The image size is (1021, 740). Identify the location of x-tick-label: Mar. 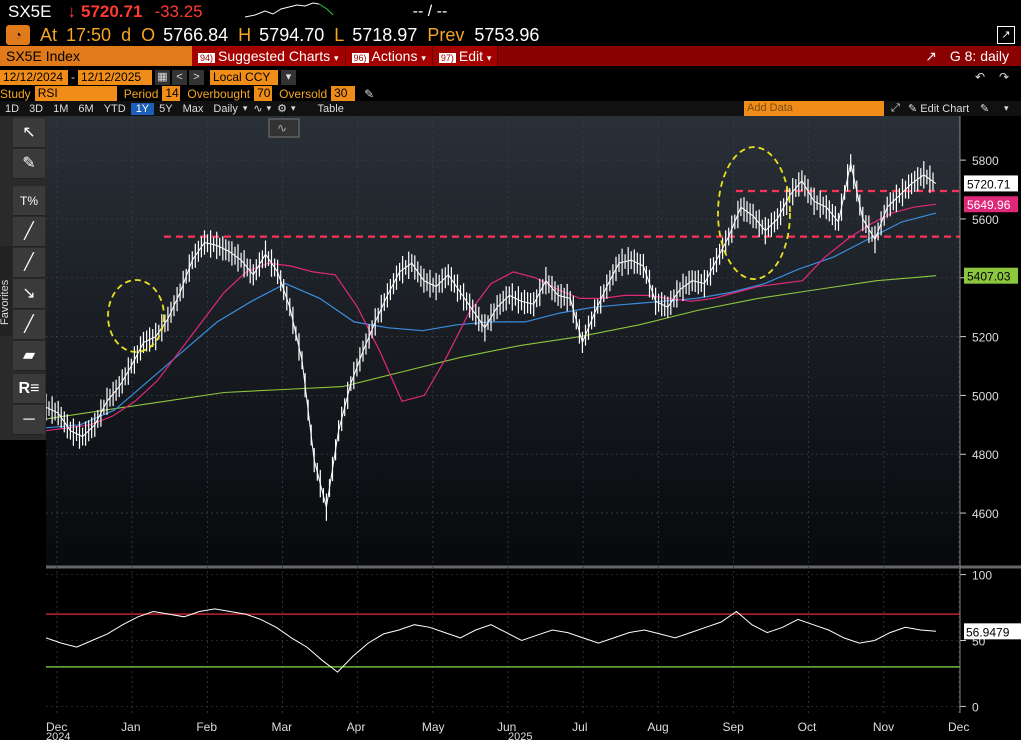
(282, 727).